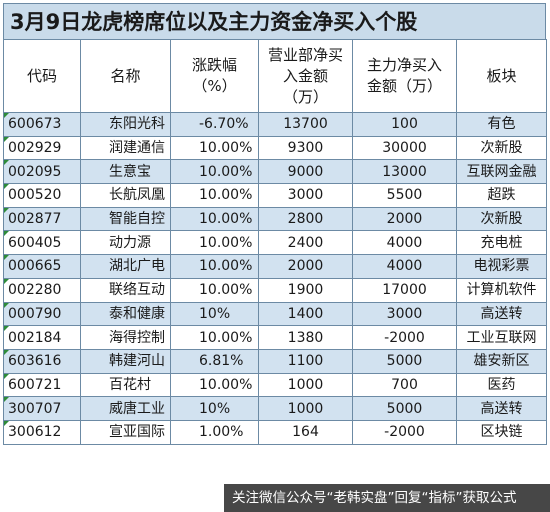  Describe the element at coordinates (42, 361) in the screenshot. I see `cell-code: 603616` at that location.